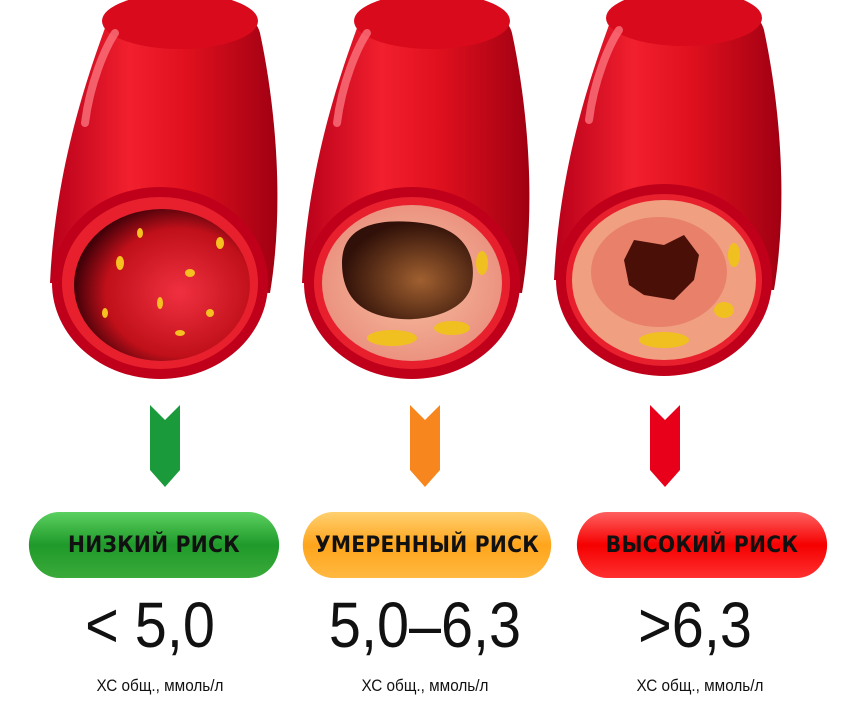  What do you see at coordinates (160, 685) in the screenshot?
I see `unit-low: ХС общ., ммоль/л` at bounding box center [160, 685].